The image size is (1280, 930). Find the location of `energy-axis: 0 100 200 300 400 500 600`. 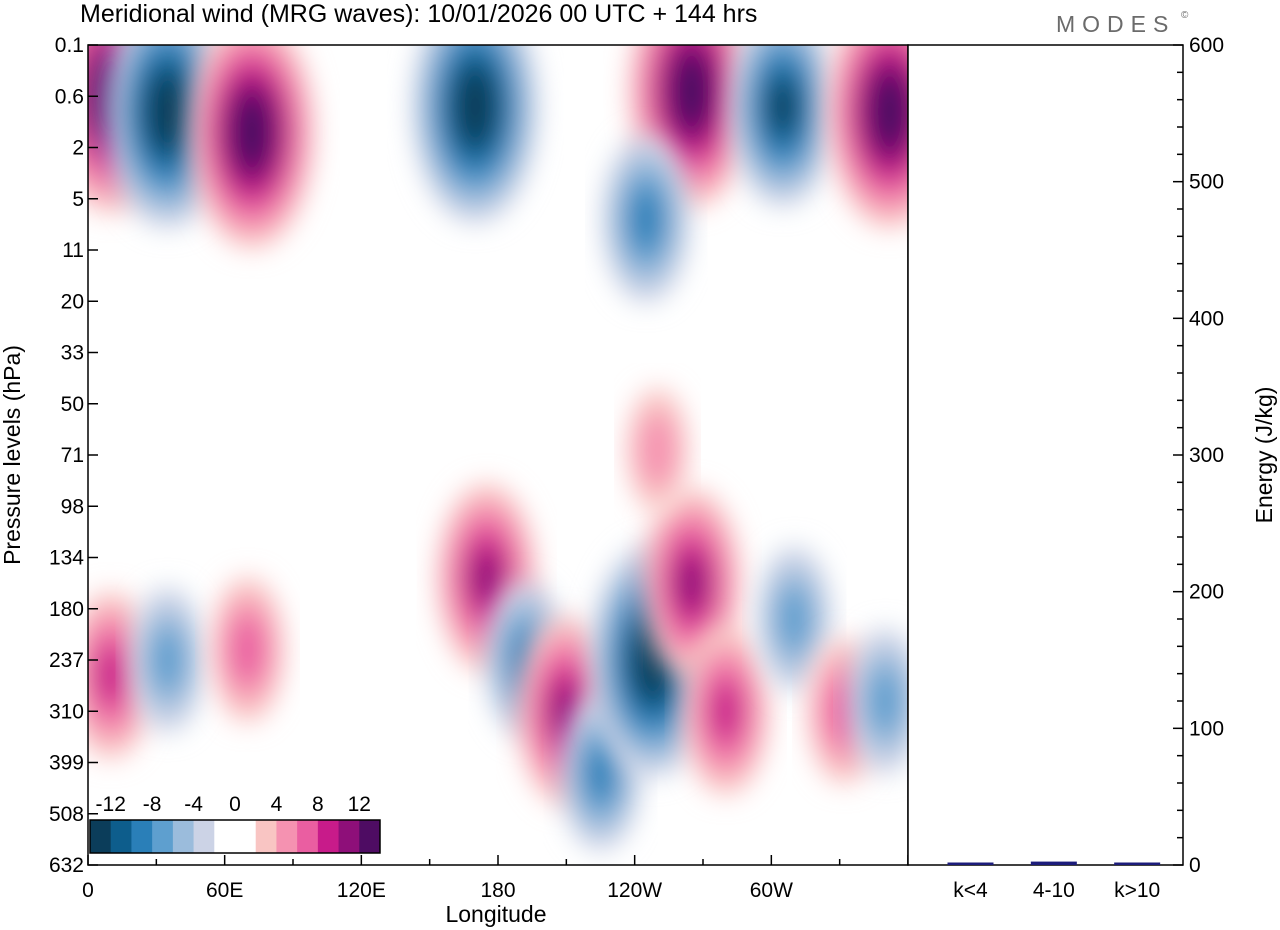

energy-axis: 0 100 200 300 400 500 600 is located at coordinates (1198, 455).